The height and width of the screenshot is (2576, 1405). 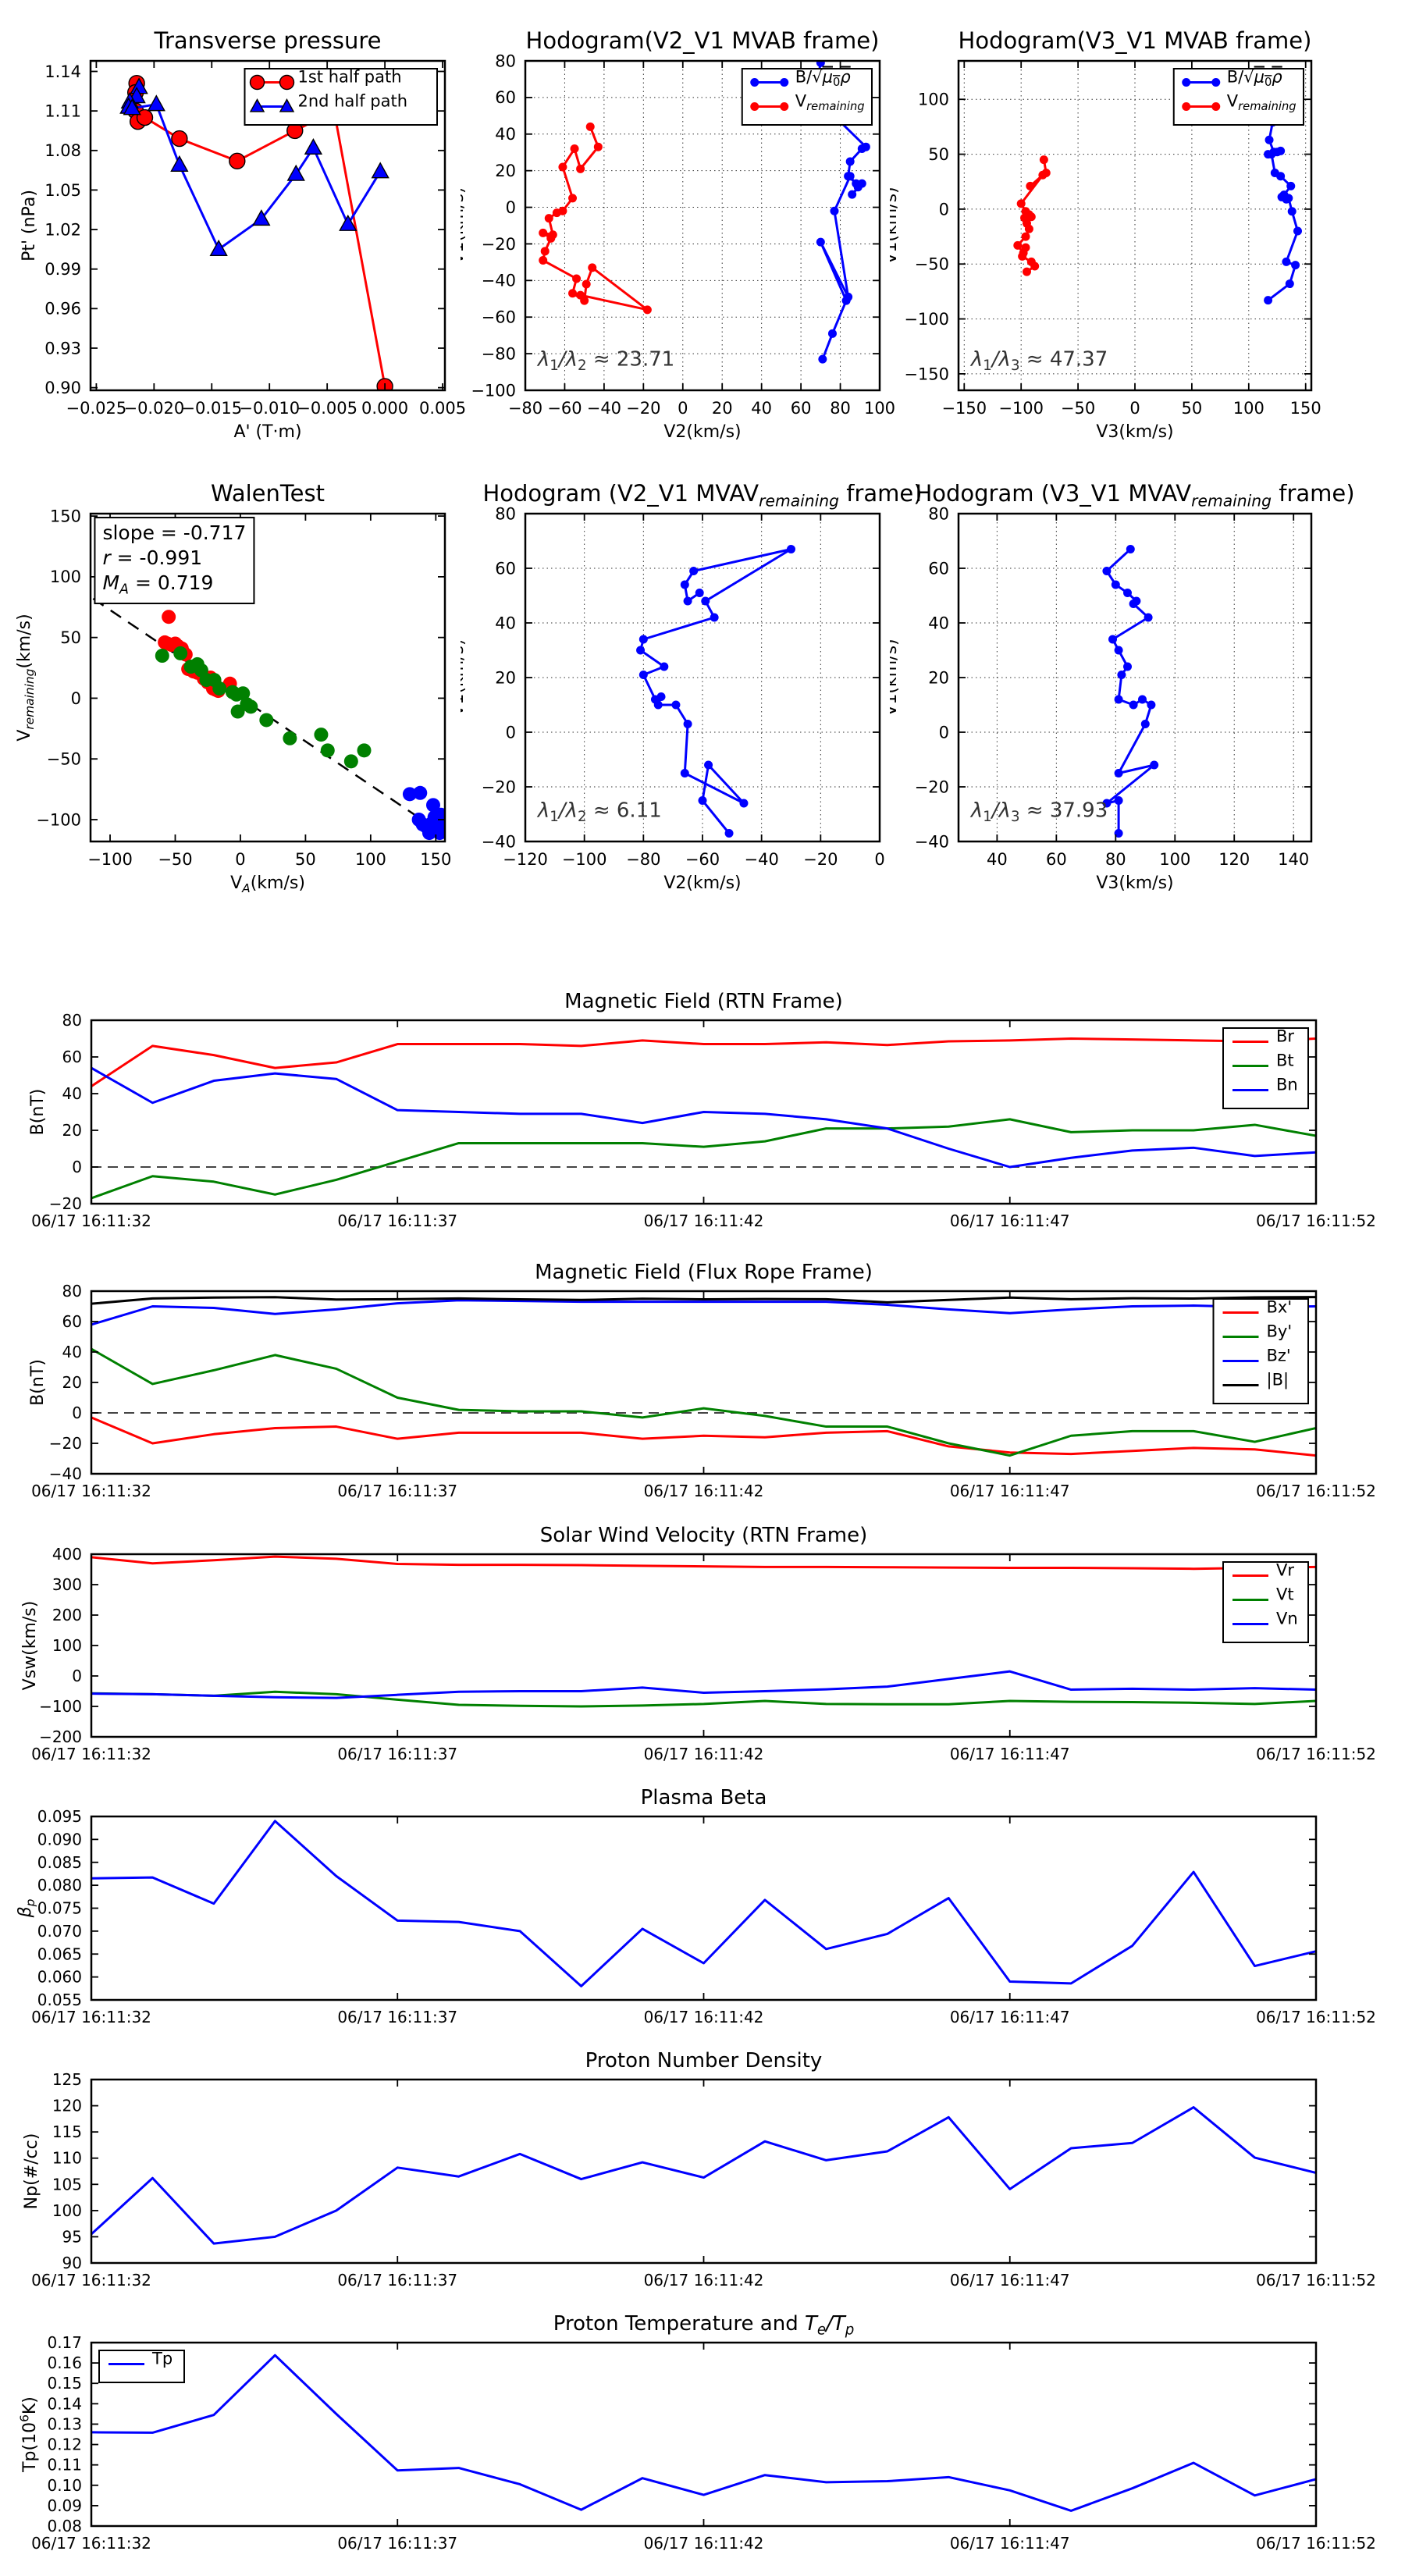 What do you see at coordinates (704, 1563) in the screenshot?
I see `series-Vr` at bounding box center [704, 1563].